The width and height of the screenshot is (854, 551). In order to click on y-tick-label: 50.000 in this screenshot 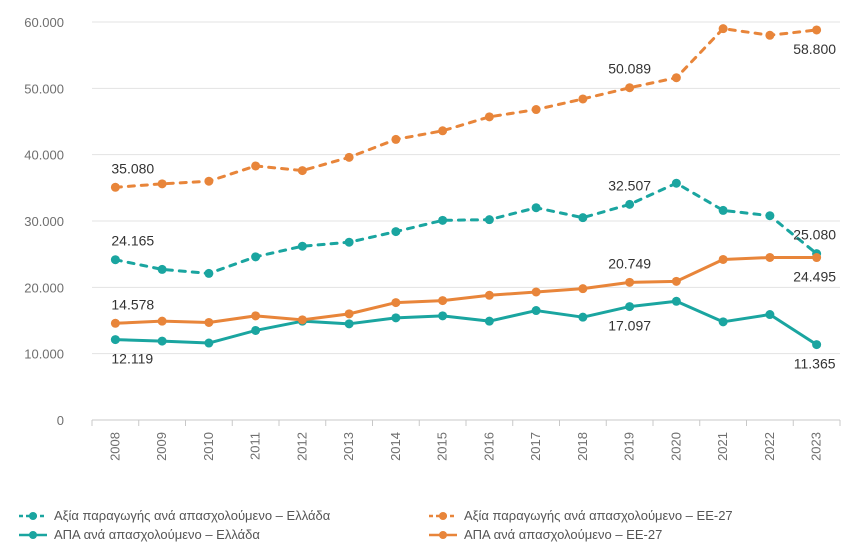, I will do `click(44, 88)`.